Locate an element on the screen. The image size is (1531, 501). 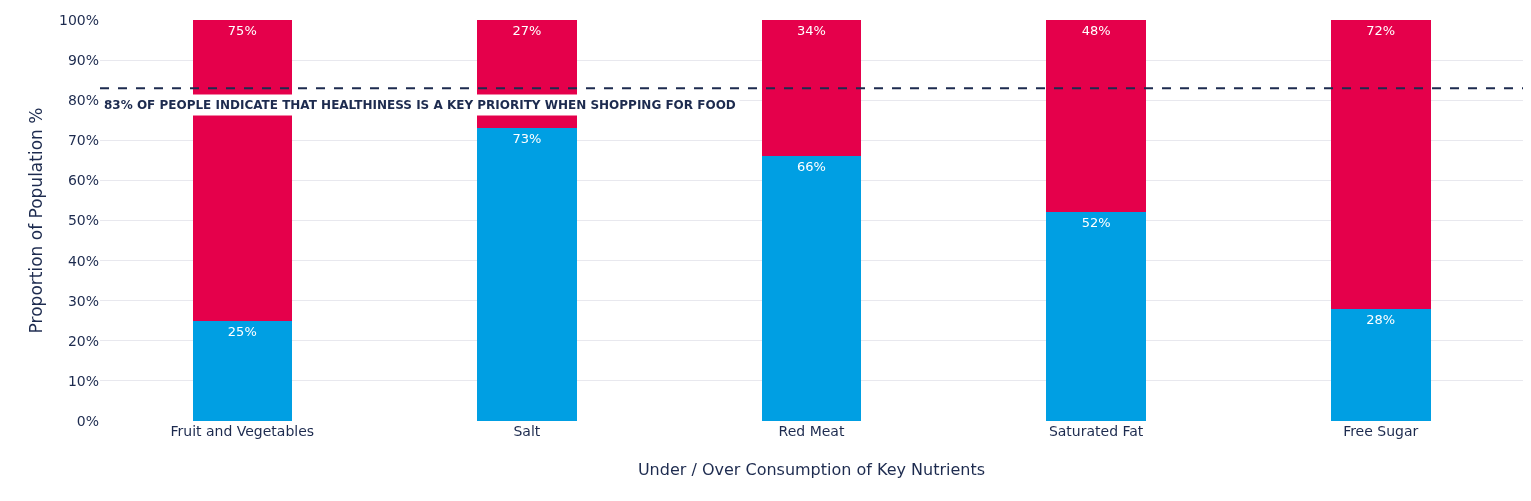
y-tick-label: 40% is located at coordinates (83, 260).